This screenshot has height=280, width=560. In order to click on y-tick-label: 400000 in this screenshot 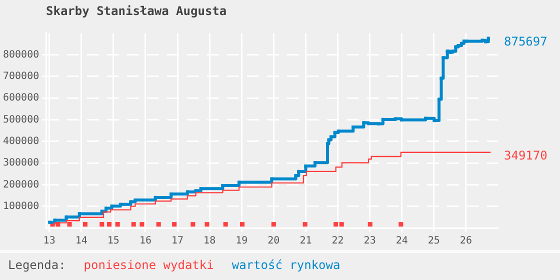, I will do `click(21, 141)`.